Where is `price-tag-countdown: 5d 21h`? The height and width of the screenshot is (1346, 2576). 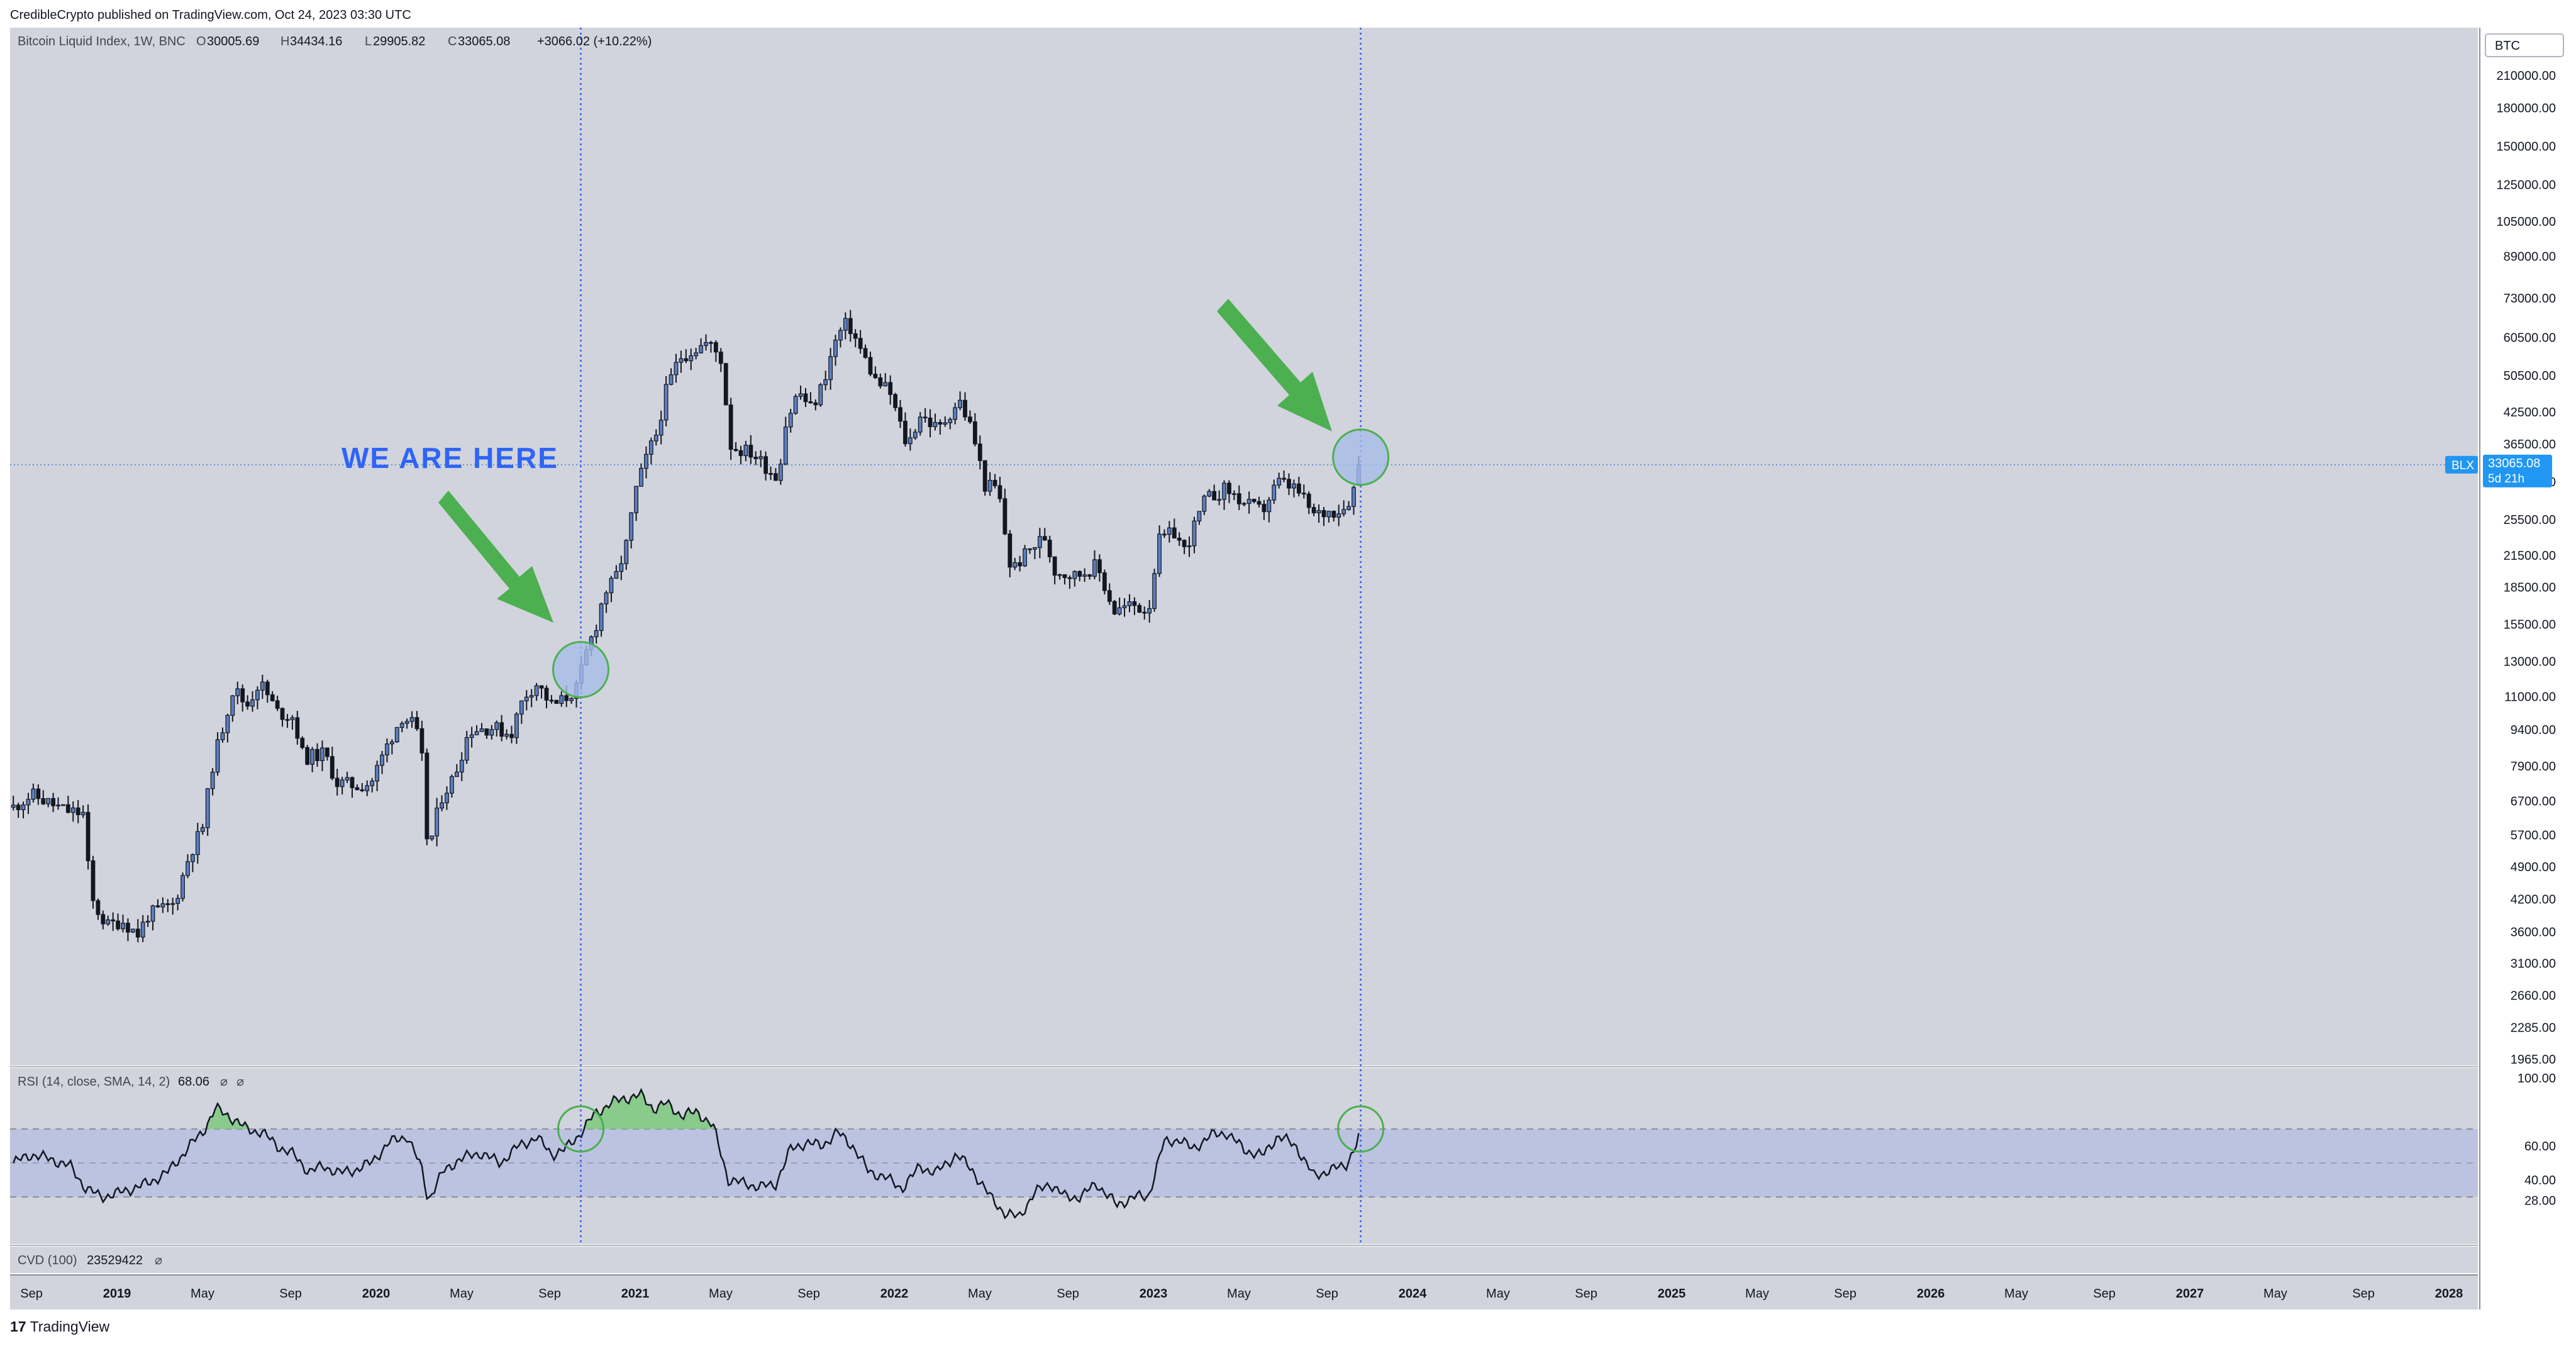 price-tag-countdown: 5d 21h is located at coordinates (2506, 479).